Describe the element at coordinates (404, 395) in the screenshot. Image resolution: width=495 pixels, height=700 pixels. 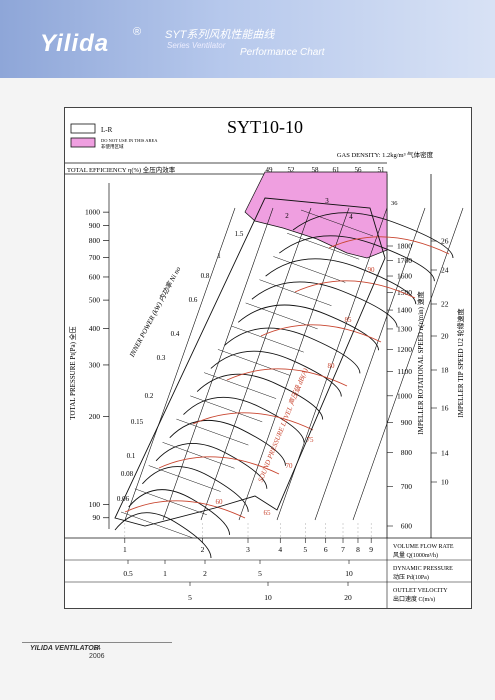
I see `speed-tick-label: 1000` at that location.